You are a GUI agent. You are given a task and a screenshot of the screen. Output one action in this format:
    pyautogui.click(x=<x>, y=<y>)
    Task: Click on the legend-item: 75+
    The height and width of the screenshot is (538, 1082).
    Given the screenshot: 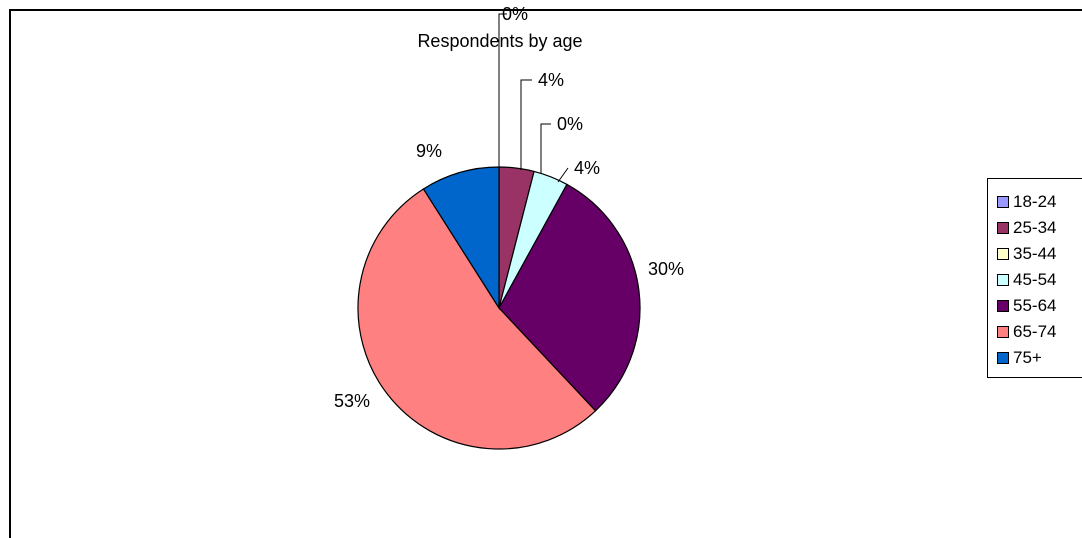 What is the action you would take?
    pyautogui.click(x=1019, y=358)
    